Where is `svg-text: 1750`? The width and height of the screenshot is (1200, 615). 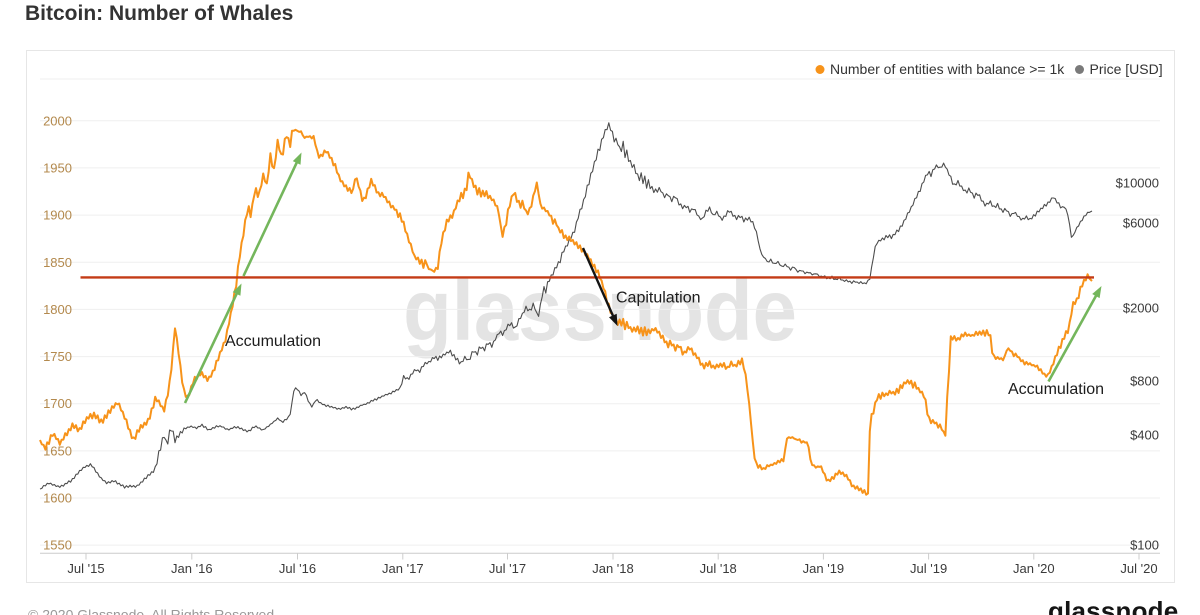 svg-text: 1750 is located at coordinates (57, 356).